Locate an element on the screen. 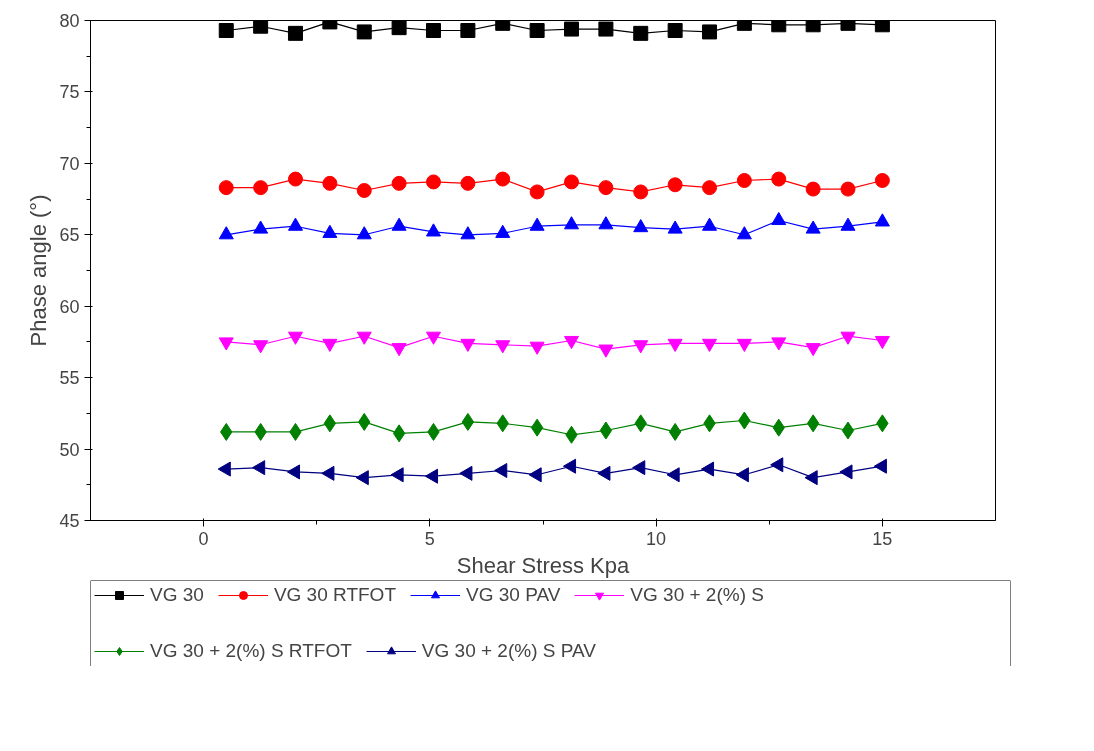 The height and width of the screenshot is (751, 1094). x-tick-label: 15 is located at coordinates (882, 538).